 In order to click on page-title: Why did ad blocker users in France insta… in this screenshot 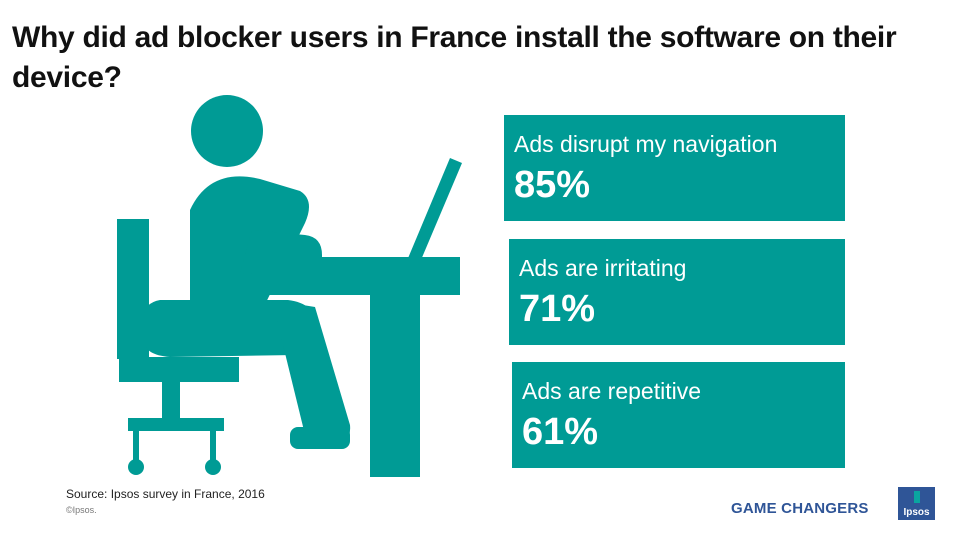, I will do `click(454, 57)`.